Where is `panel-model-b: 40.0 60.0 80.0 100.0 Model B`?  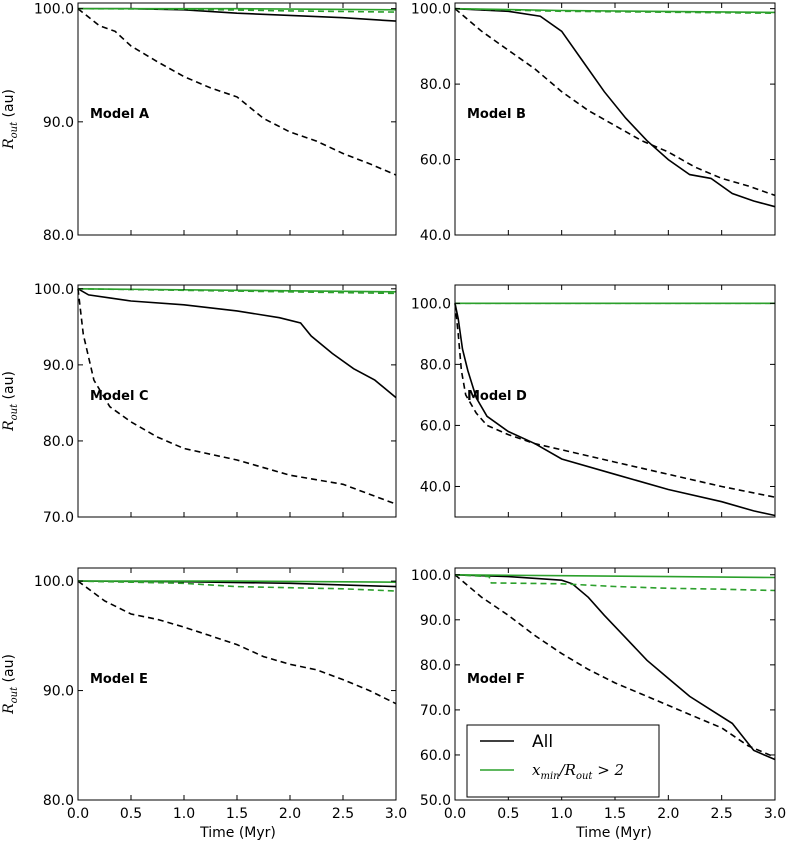 panel-model-b: 40.0 60.0 80.0 100.0 Model B is located at coordinates (593, 123).